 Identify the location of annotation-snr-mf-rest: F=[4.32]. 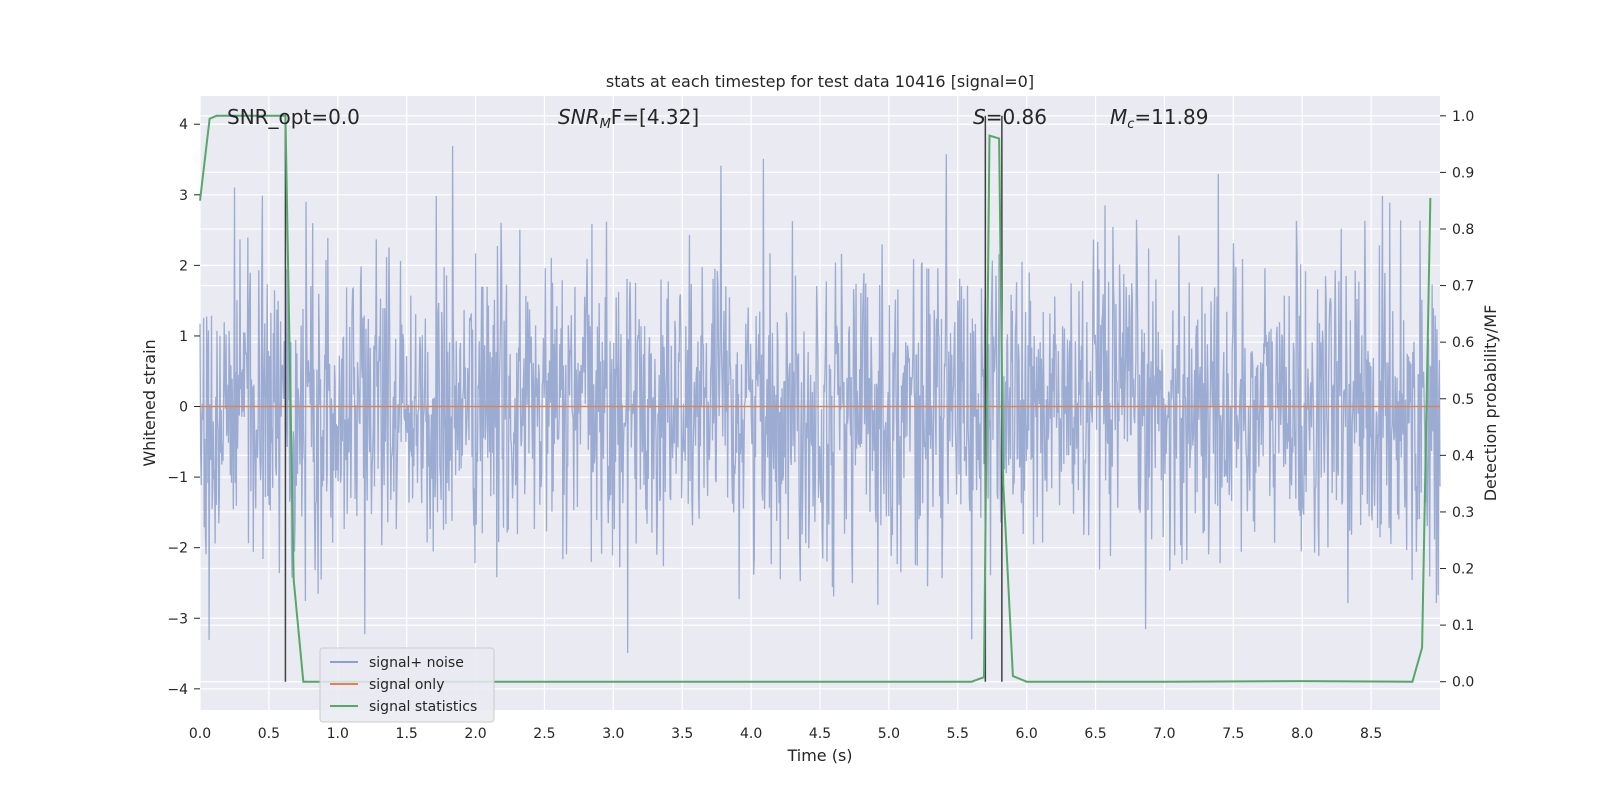
(655, 117).